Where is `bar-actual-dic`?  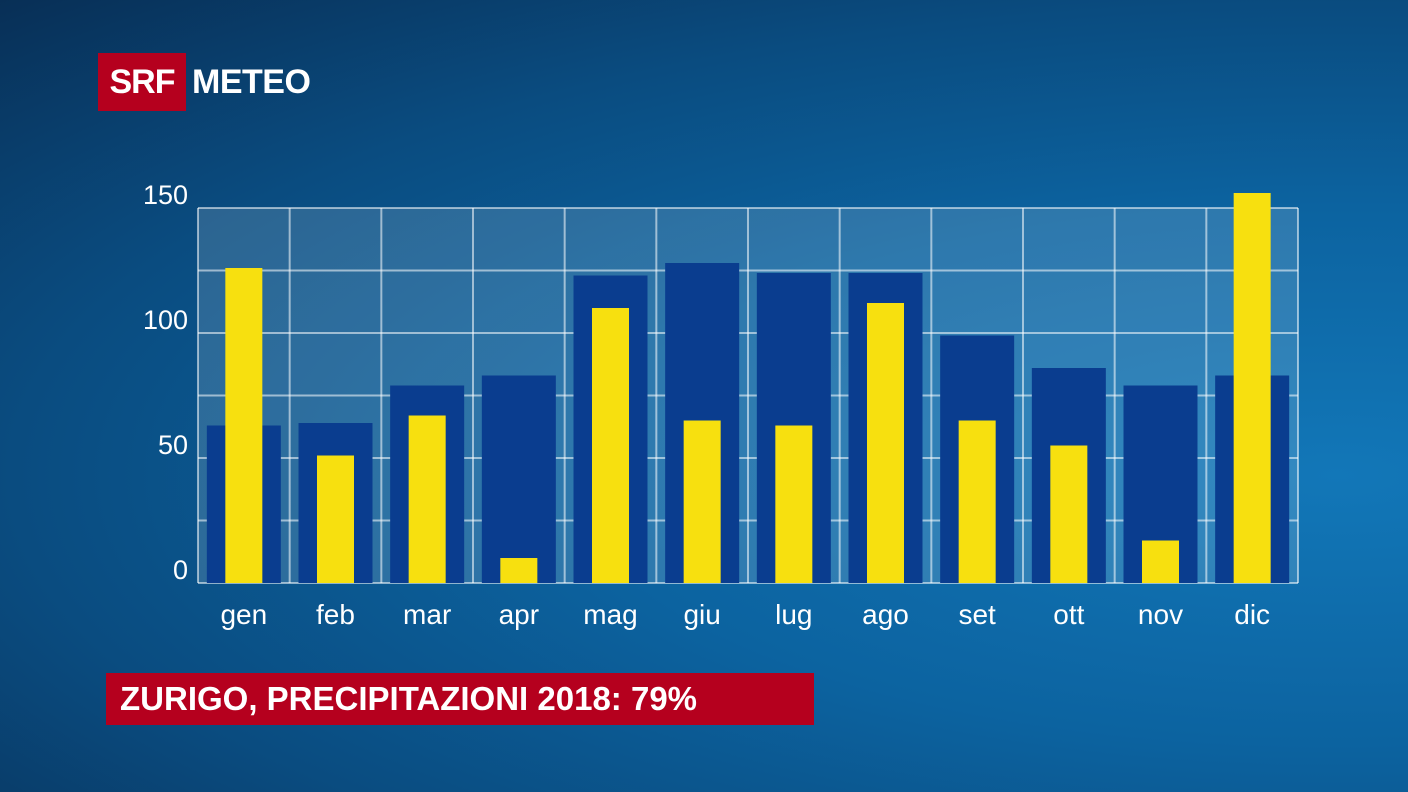 bar-actual-dic is located at coordinates (1252, 388).